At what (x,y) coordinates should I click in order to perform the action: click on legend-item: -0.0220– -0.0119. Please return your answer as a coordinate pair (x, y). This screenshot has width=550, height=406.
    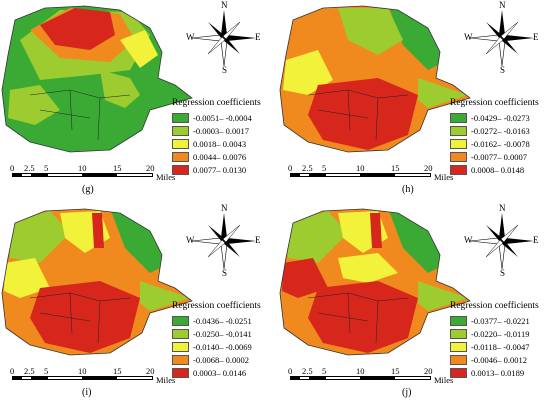
    Looking at the image, I should click on (500, 333).